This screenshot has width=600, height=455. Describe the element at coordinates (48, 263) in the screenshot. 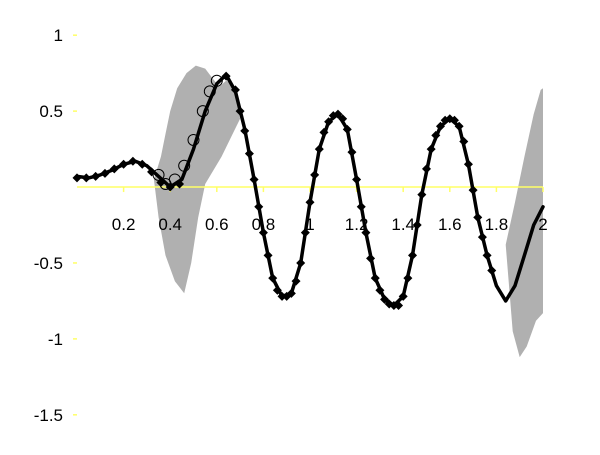

I see `y-tick-label: -0.5` at that location.